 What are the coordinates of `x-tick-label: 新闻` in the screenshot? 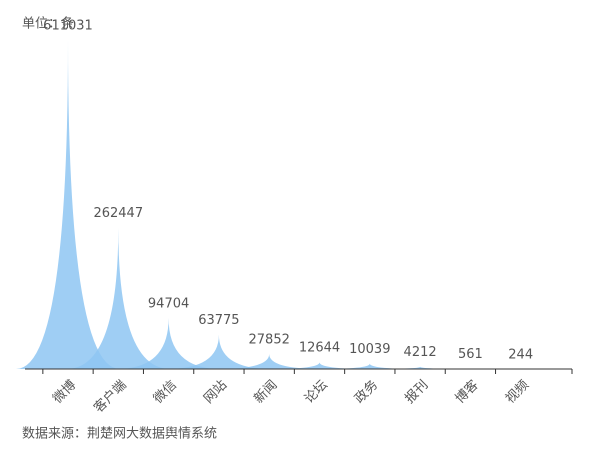 It's located at (266, 392).